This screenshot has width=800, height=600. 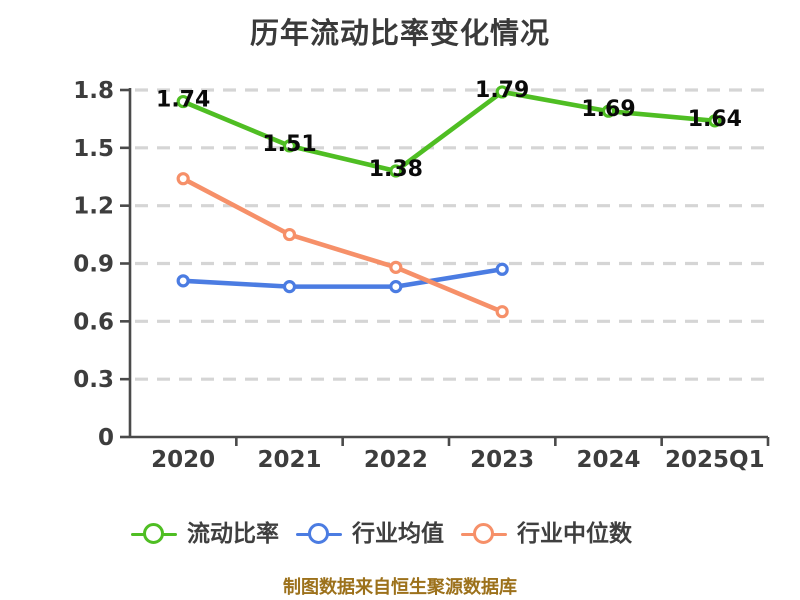 I want to click on data-point-label-current-ratio: 1.38, so click(x=396, y=169).